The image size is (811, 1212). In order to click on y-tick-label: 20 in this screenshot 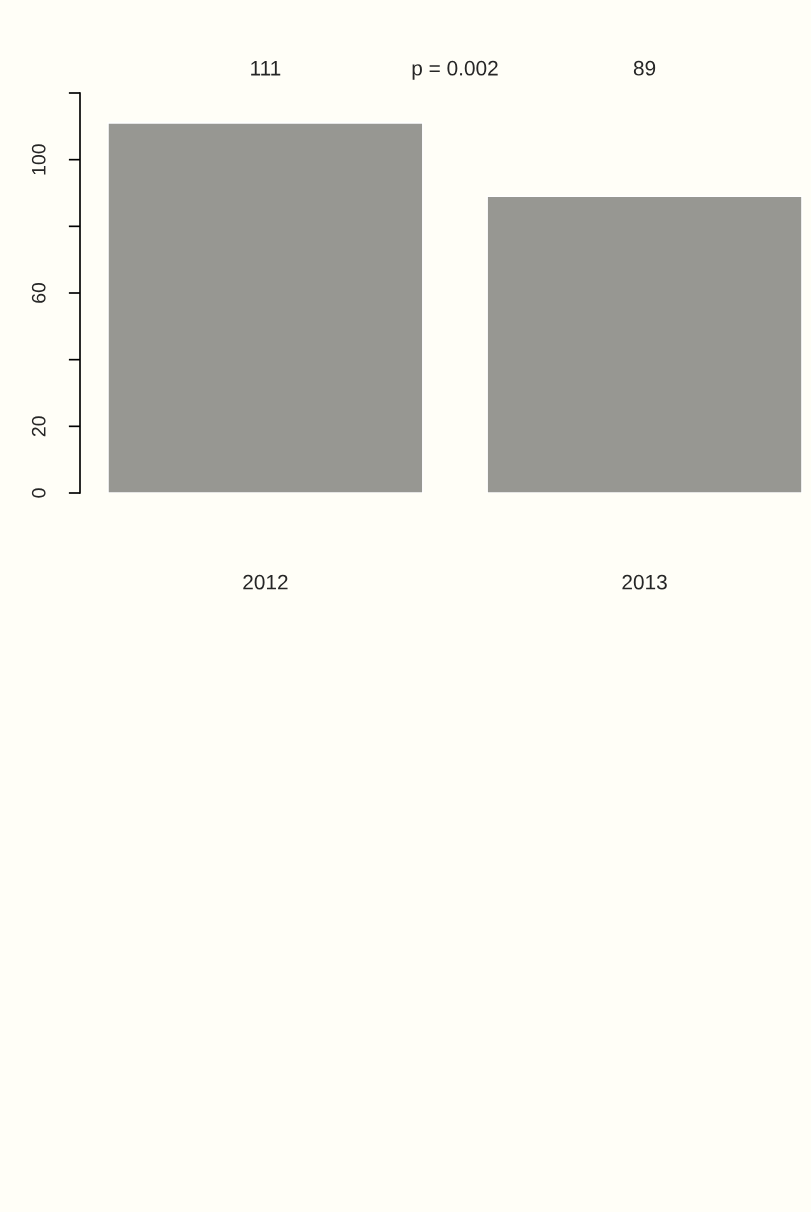, I will do `click(38, 426)`.